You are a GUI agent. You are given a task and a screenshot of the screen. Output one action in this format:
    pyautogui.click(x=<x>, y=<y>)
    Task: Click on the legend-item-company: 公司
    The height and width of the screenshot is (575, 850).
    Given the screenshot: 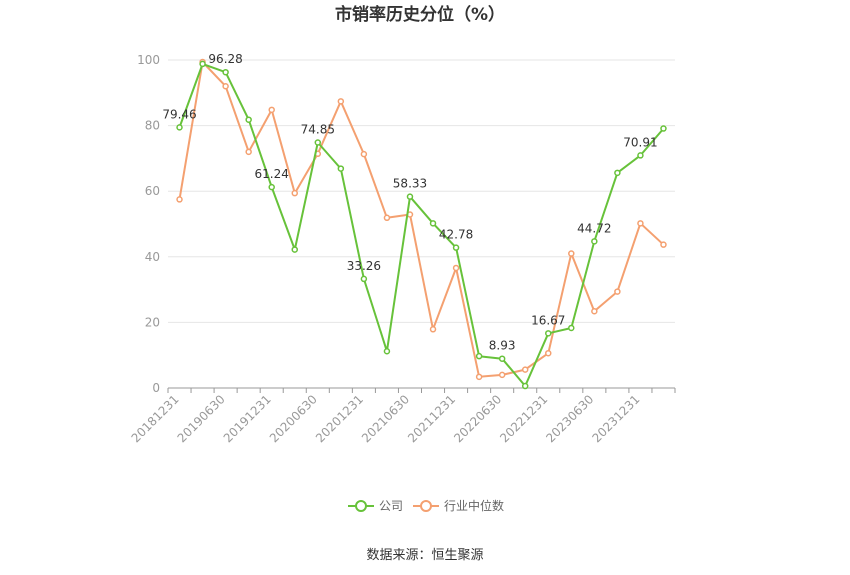 What is the action you would take?
    pyautogui.click(x=375, y=506)
    